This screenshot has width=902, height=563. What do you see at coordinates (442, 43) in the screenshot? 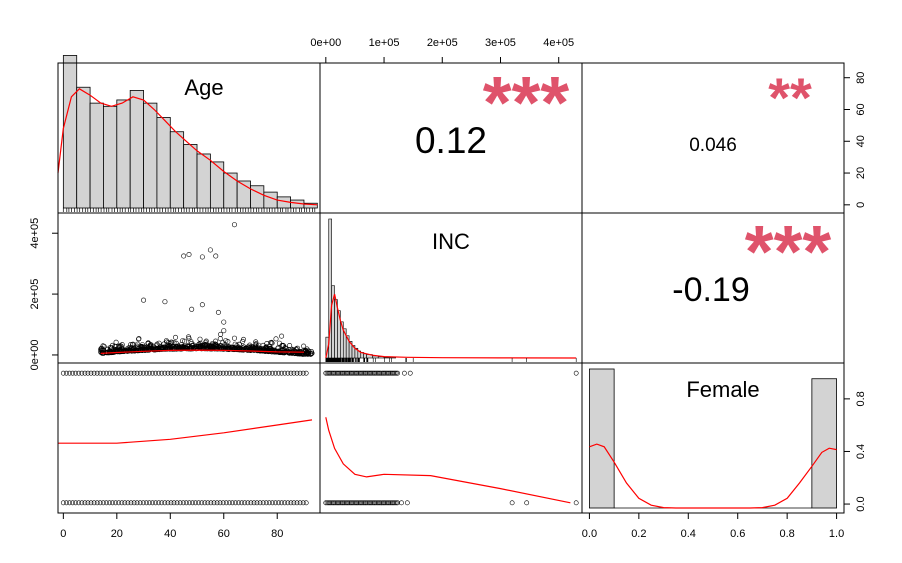
I see `inc-top-tick-label: 2e+05` at bounding box center [442, 43].